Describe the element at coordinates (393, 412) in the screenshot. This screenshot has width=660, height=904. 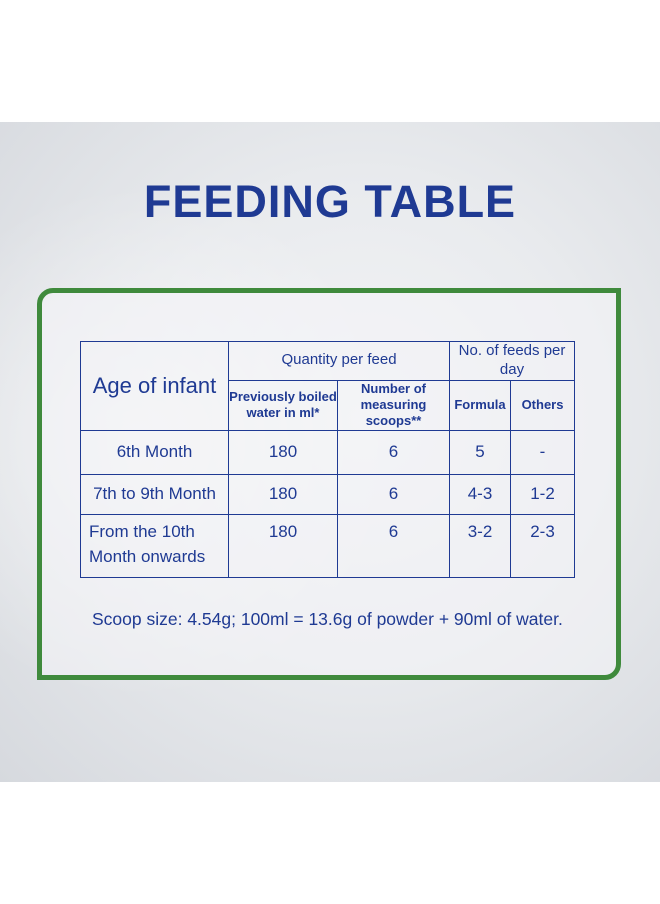
I see `scoops-header-line2: measuring scoops**` at that location.